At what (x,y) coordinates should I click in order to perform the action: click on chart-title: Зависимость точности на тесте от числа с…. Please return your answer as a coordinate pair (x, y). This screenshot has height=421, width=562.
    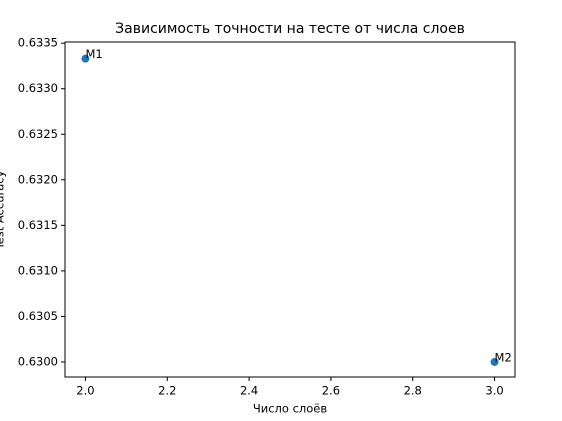
    Looking at the image, I should click on (290, 29).